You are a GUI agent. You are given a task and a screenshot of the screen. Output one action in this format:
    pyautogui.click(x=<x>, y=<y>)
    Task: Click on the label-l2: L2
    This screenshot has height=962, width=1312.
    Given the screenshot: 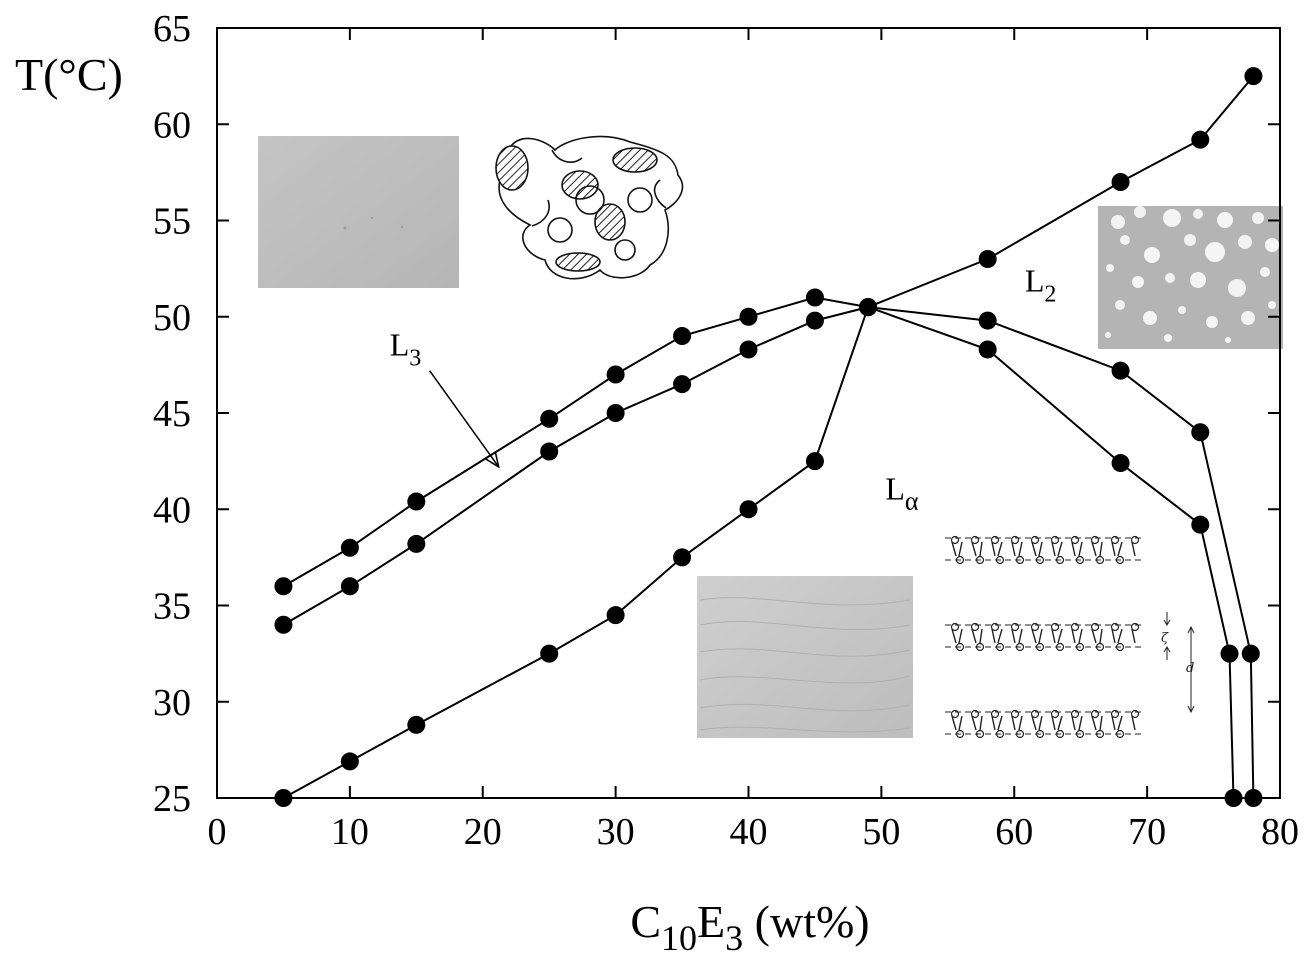 What is the action you would take?
    pyautogui.click(x=1041, y=285)
    